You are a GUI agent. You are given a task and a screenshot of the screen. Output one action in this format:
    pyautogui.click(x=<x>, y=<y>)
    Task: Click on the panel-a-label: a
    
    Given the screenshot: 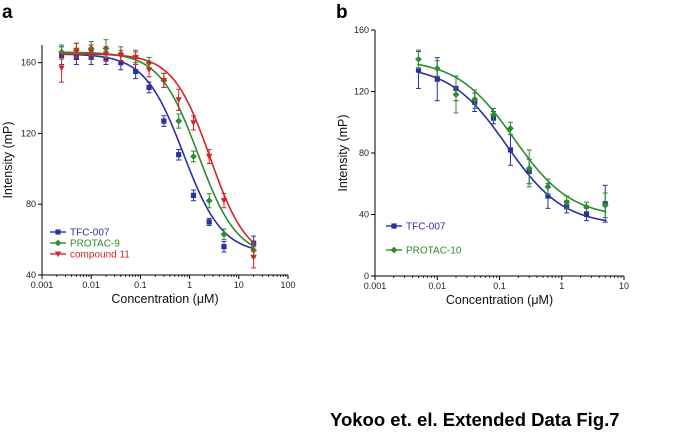 What is the action you would take?
    pyautogui.click(x=7, y=12)
    